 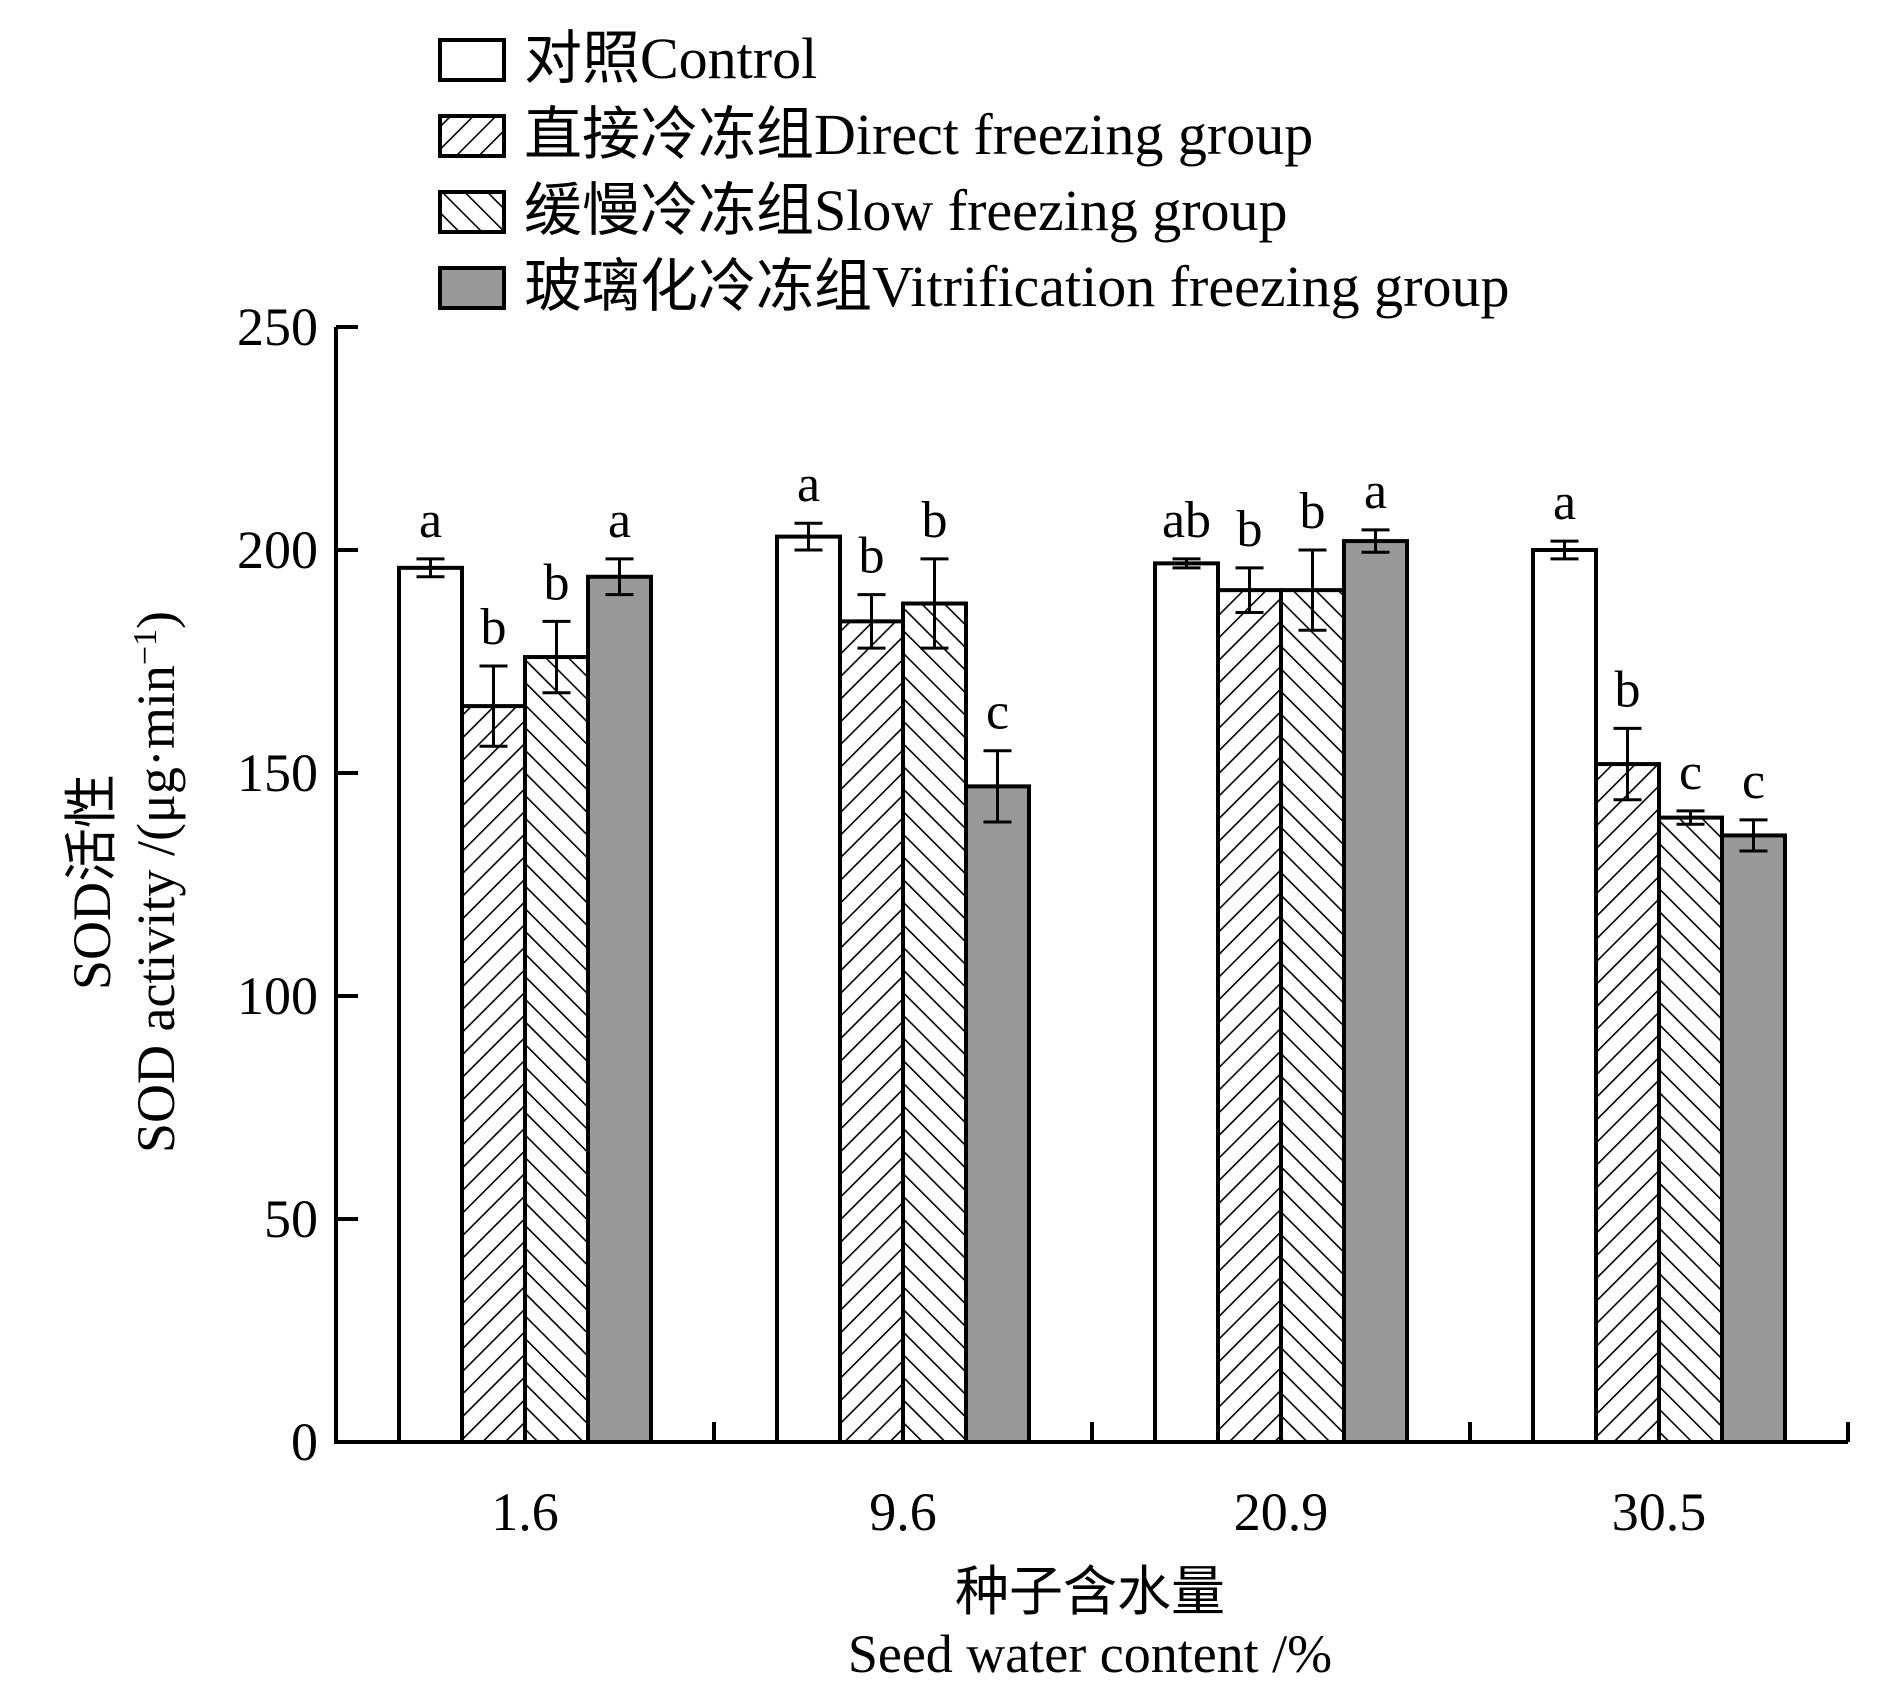 What do you see at coordinates (903, 1512) in the screenshot?
I see `x-tick-label-2: 9.6` at bounding box center [903, 1512].